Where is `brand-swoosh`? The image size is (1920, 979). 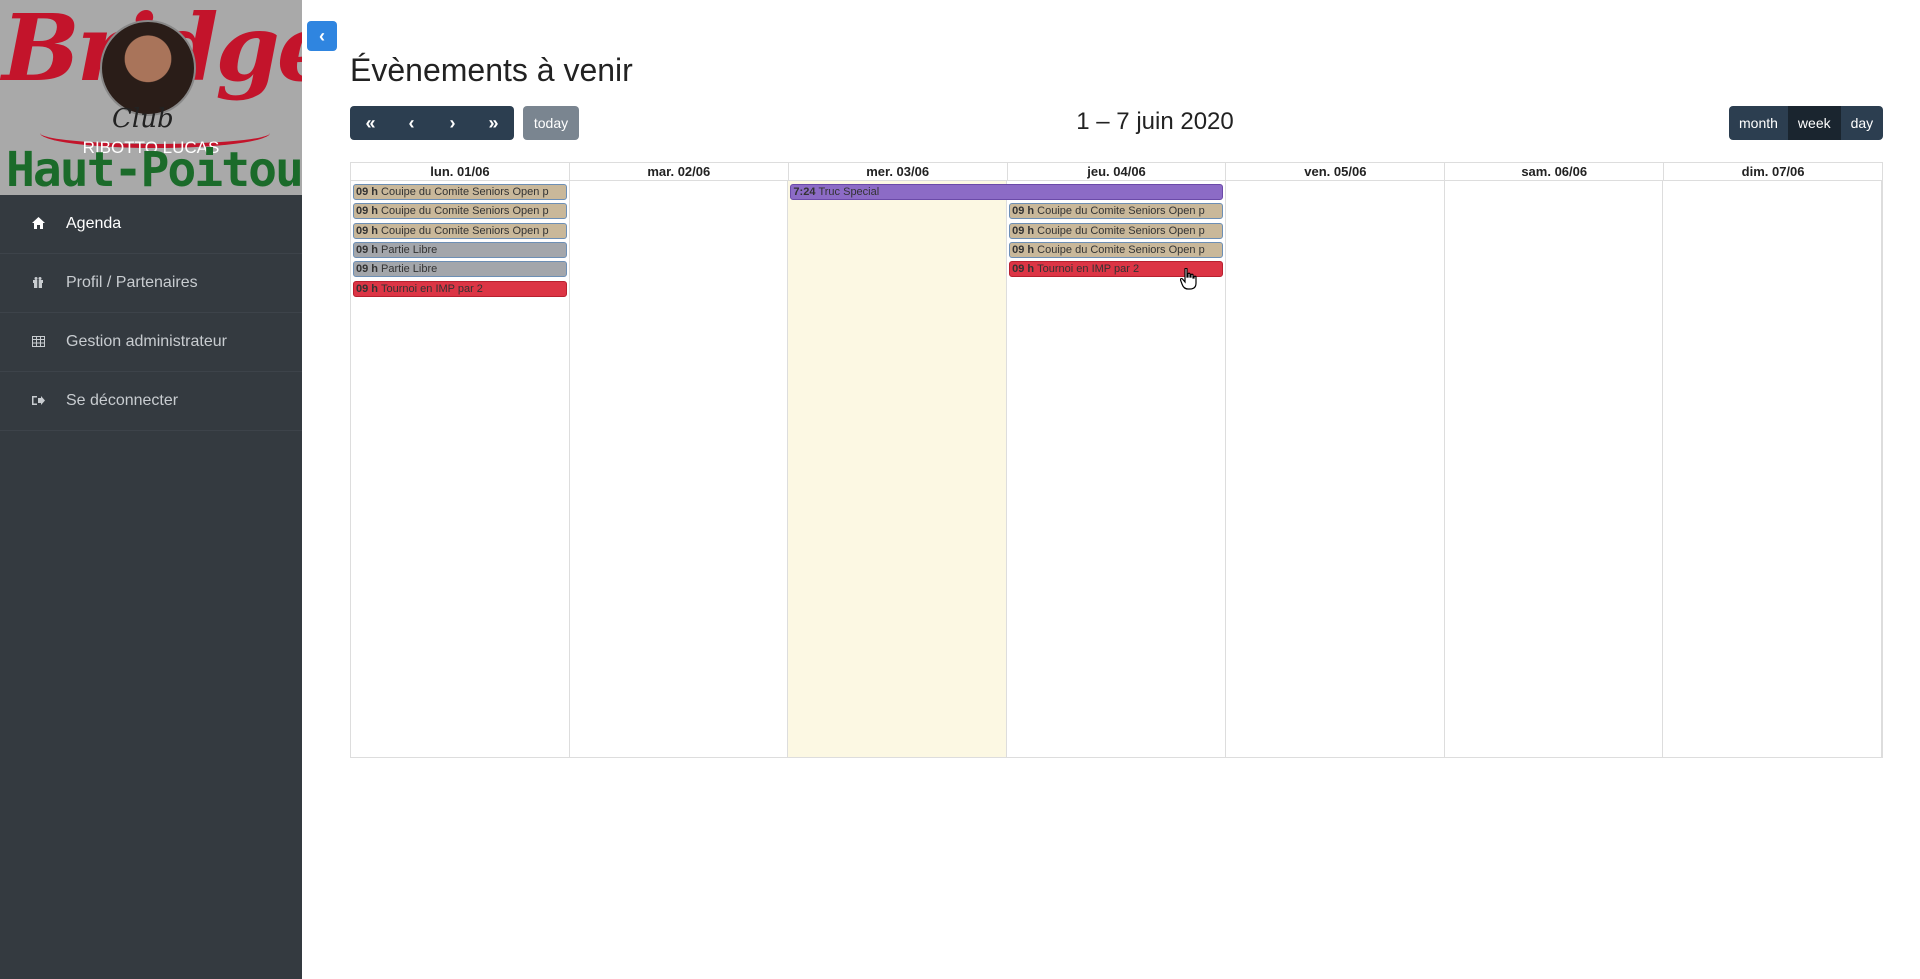 brand-swoosh is located at coordinates (155, 133).